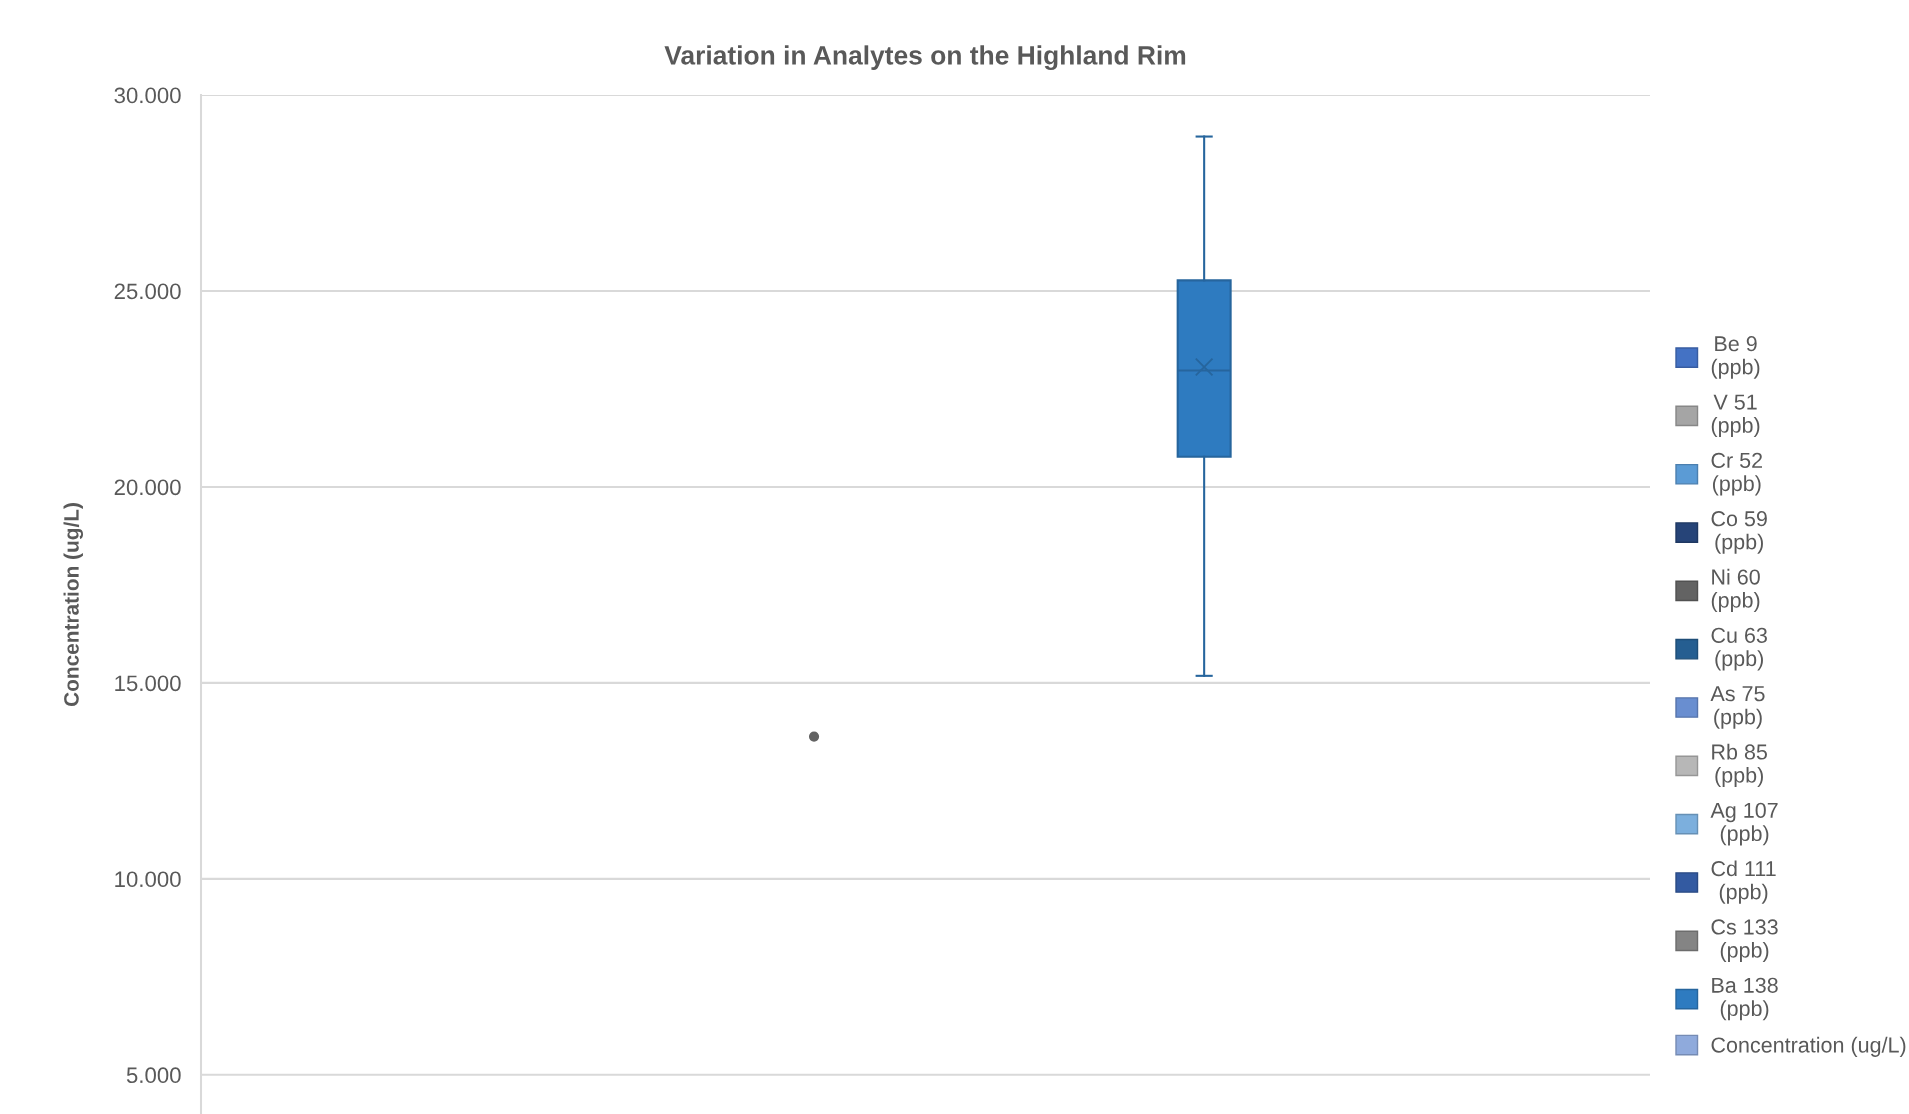 The image size is (1909, 1114). Describe the element at coordinates (1739, 765) in the screenshot. I see `legend-label: Rb 85 (ppb)` at that location.